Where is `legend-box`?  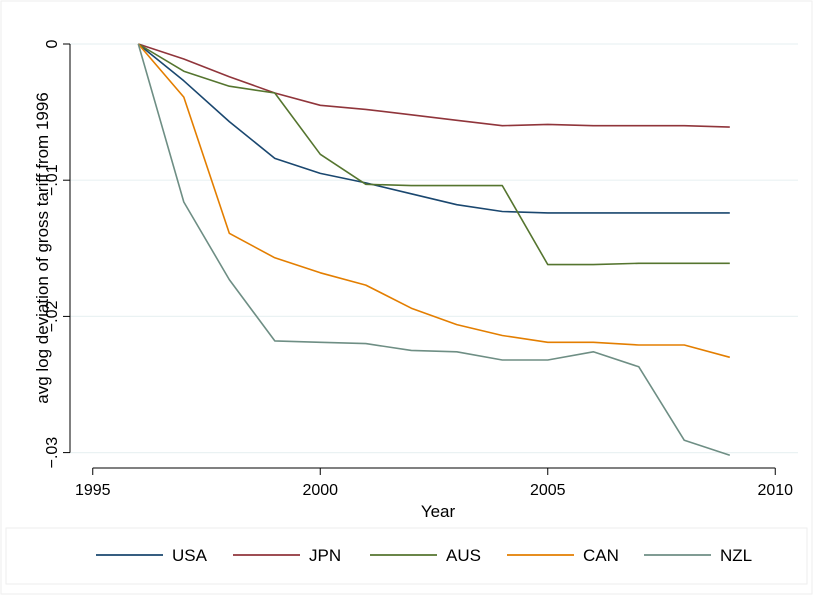 legend-box is located at coordinates (406, 556).